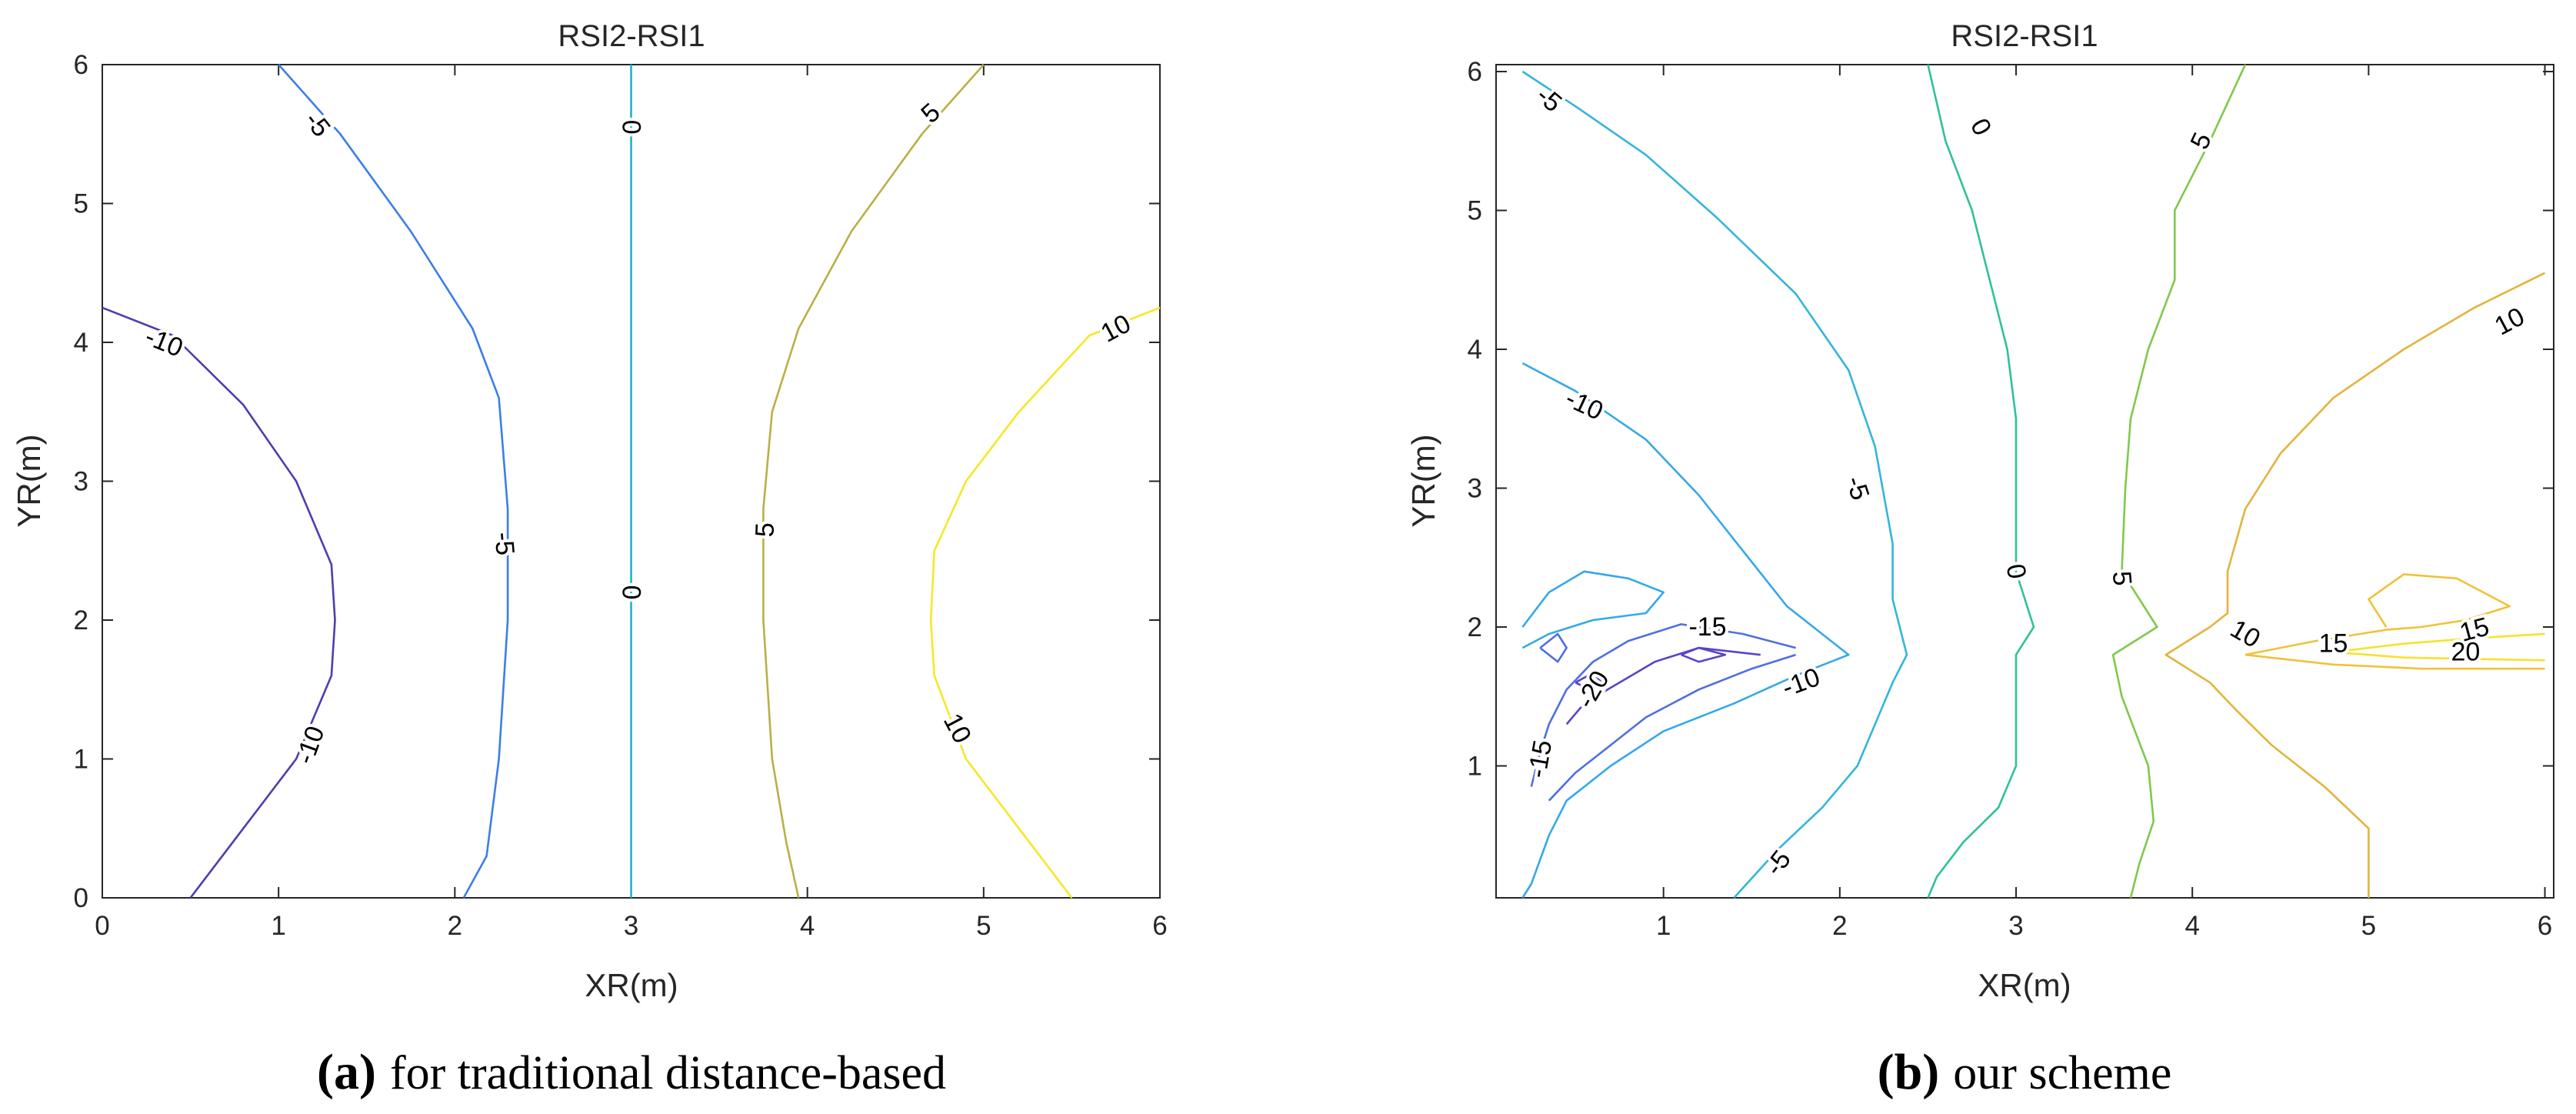 This screenshot has height=1114, width=2576. What do you see at coordinates (1707, 627) in the screenshot?
I see `panel-b-contour-label: -15` at bounding box center [1707, 627].